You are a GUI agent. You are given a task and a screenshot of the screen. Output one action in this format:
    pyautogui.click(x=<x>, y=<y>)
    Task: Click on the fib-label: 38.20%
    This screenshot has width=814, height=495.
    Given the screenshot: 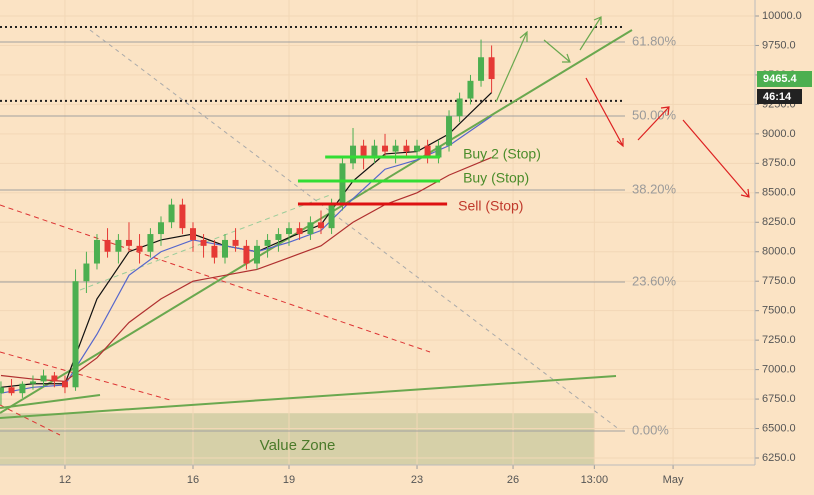 What is the action you would take?
    pyautogui.click(x=654, y=188)
    